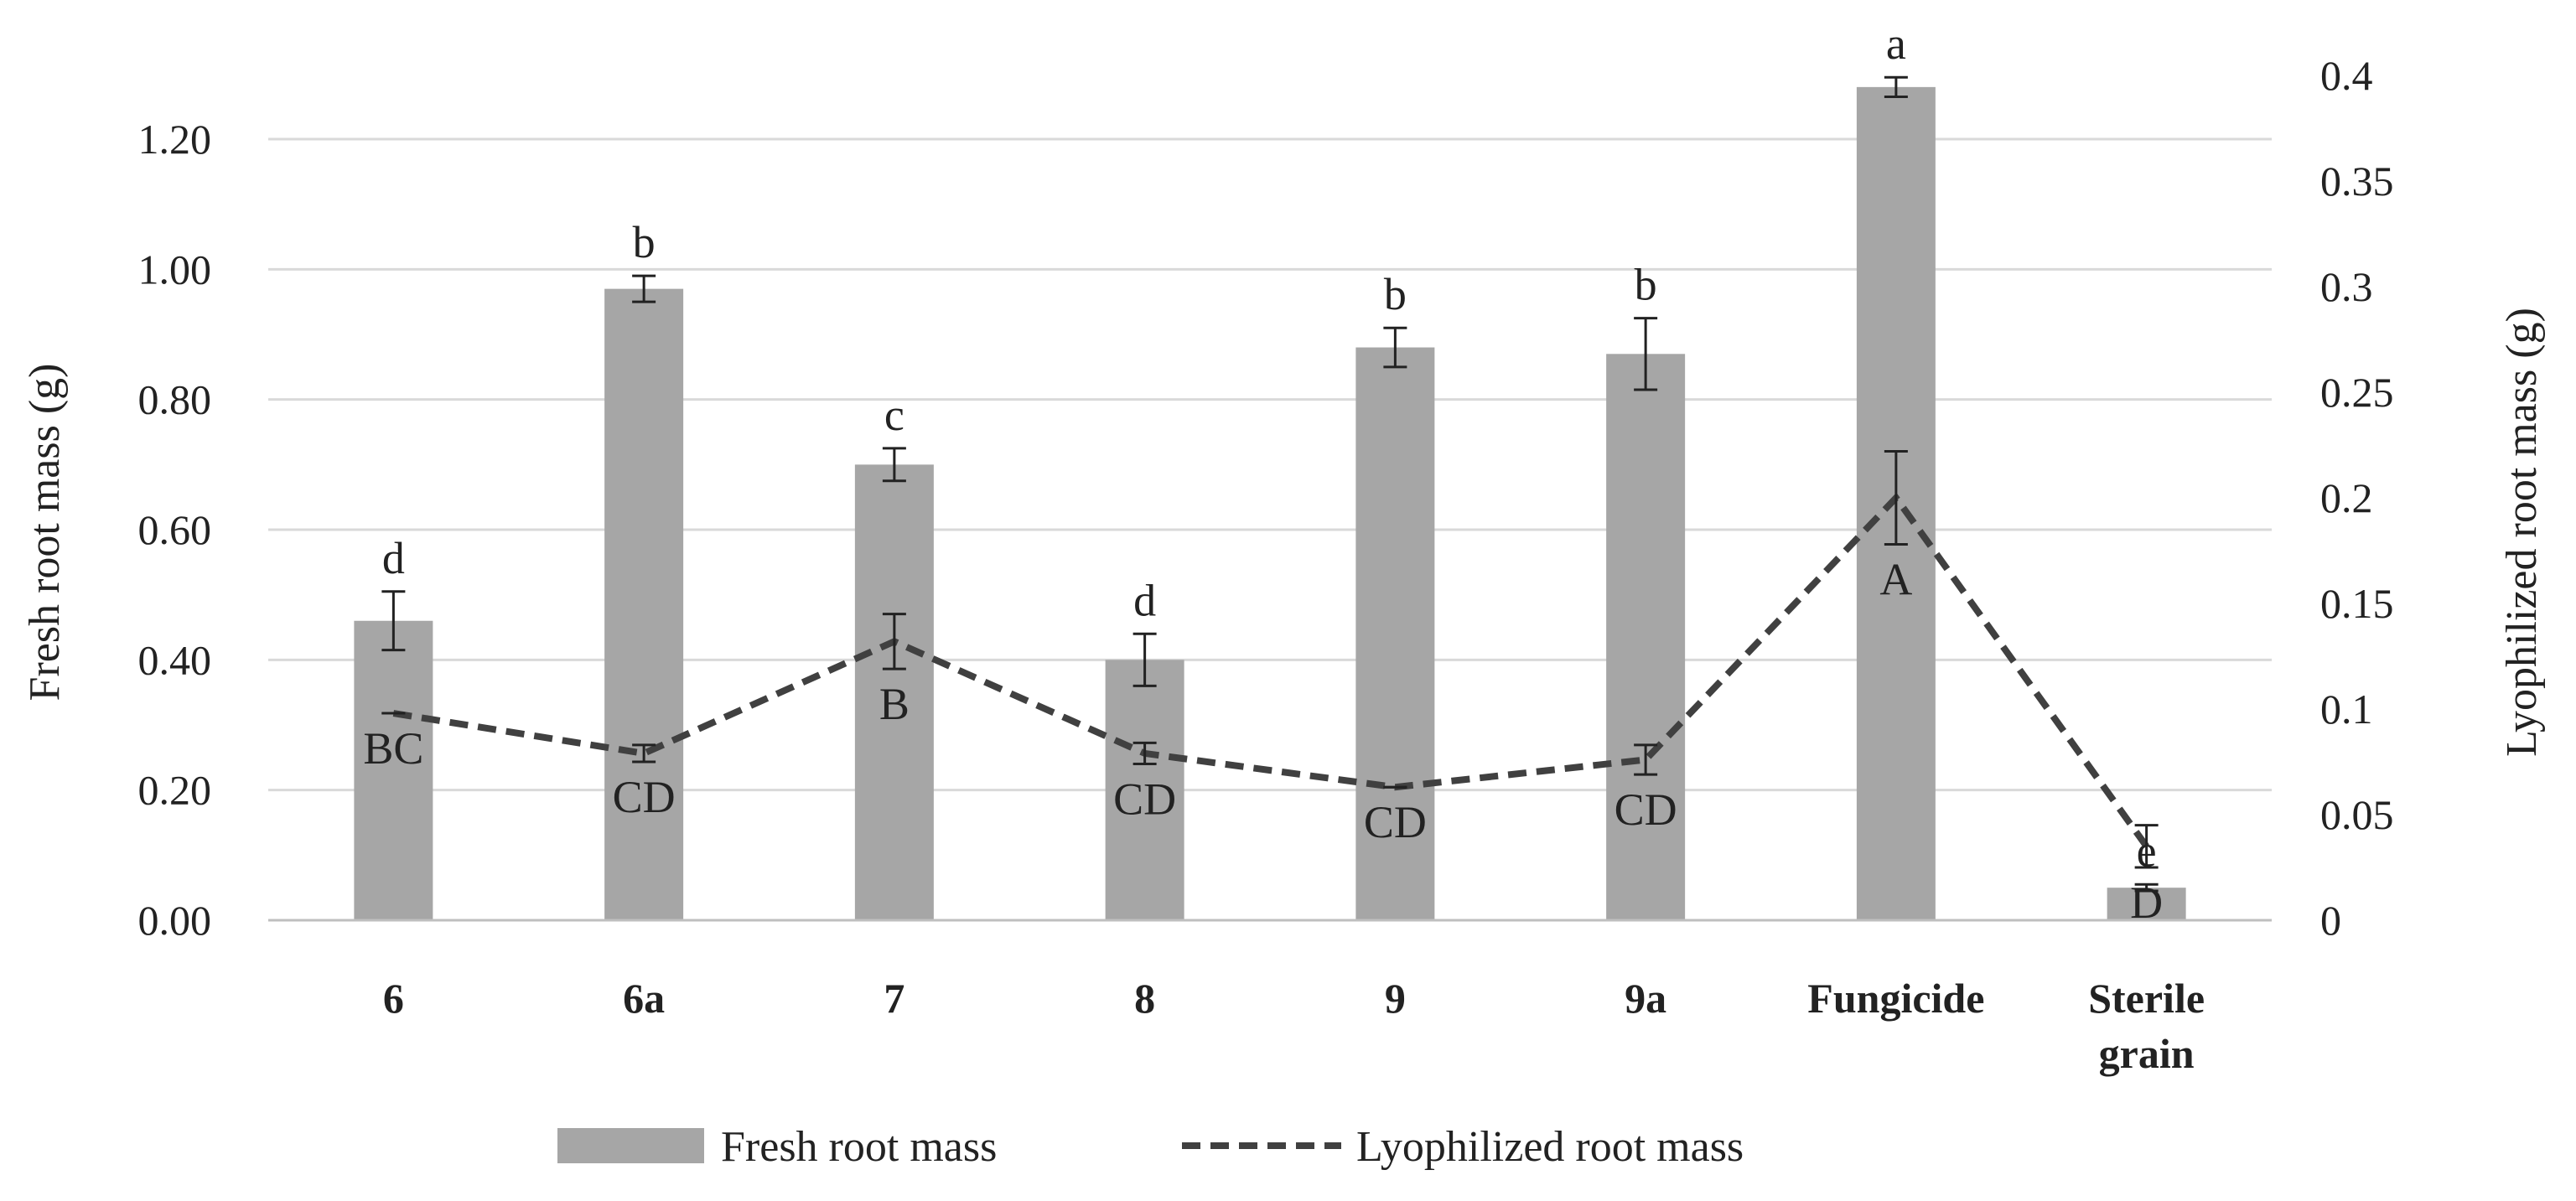 Image resolution: width=2576 pixels, height=1201 pixels. What do you see at coordinates (393, 748) in the screenshot?
I see `line-significance-label: BC` at bounding box center [393, 748].